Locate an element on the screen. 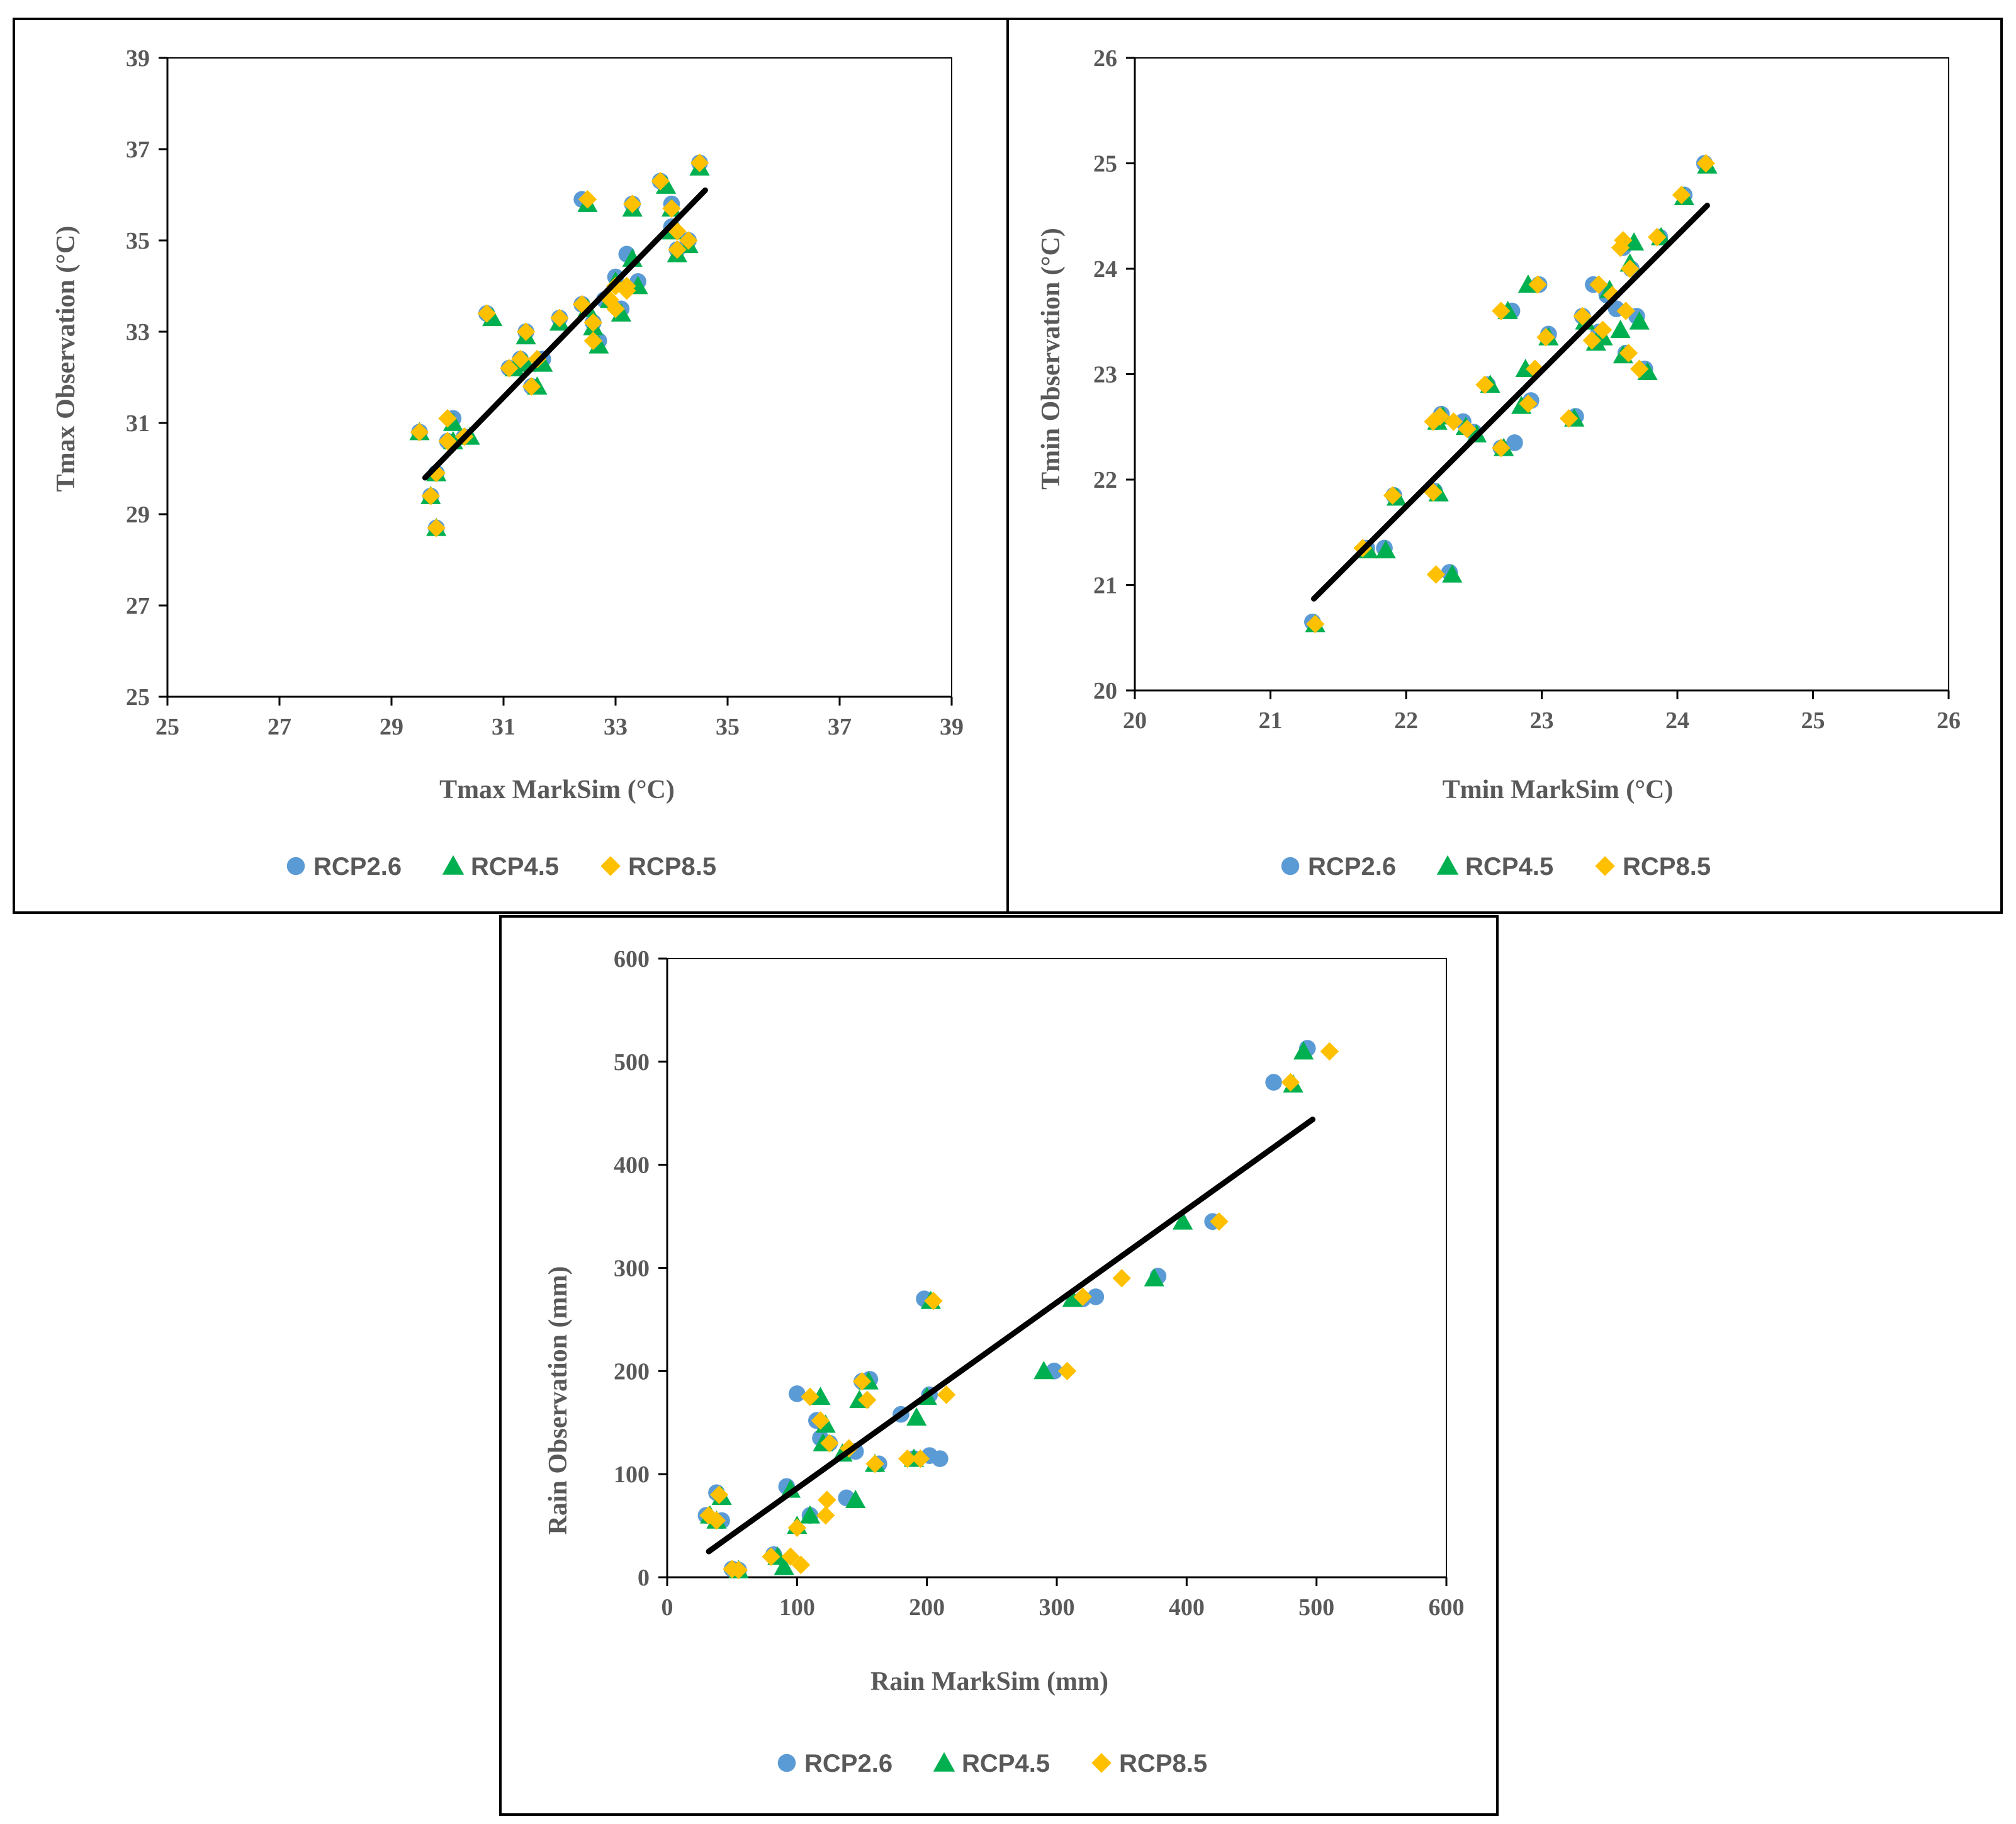 The width and height of the screenshot is (2016, 1824). rain-legend-label-rcp26: RCP2.6 is located at coordinates (848, 1763).